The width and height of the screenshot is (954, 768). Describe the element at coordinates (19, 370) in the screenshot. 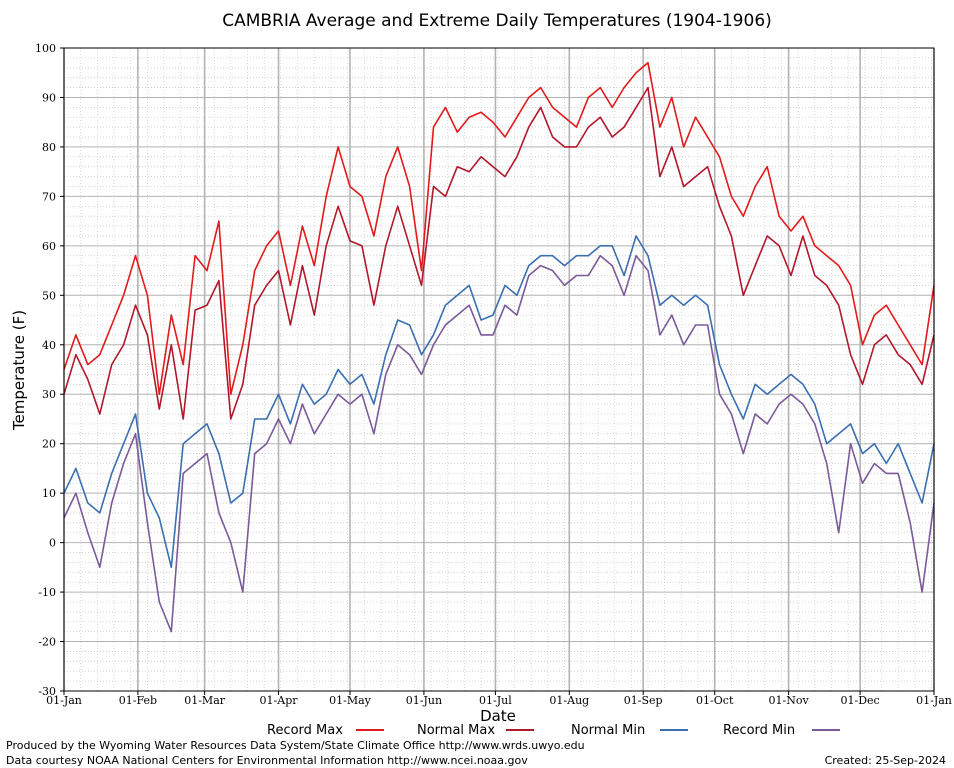

I see `y-axis-label: Temperature (F)` at that location.